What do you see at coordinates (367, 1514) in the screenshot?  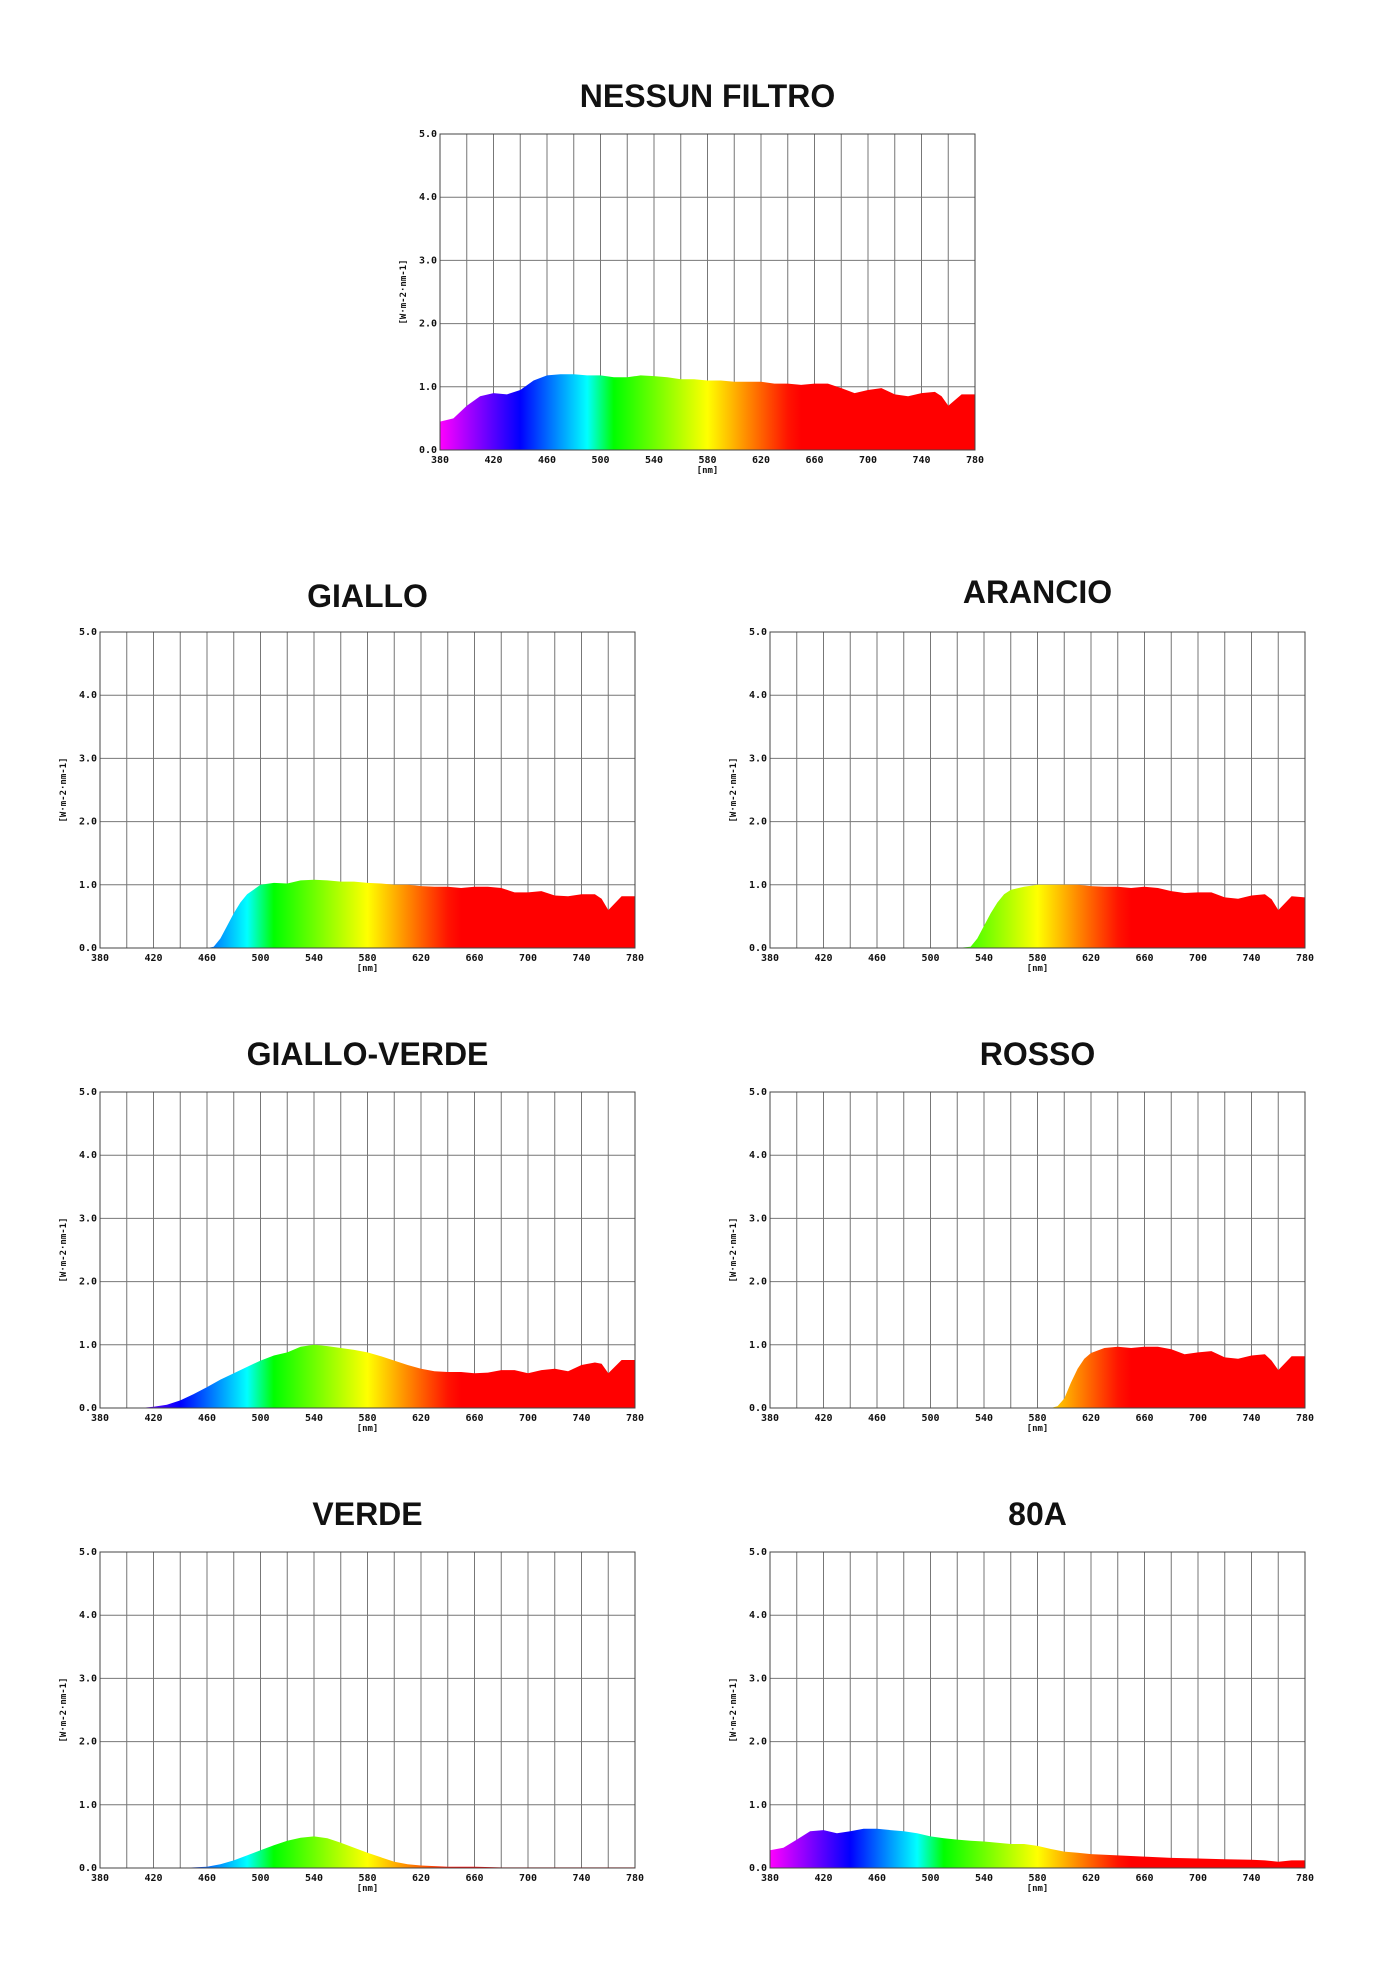 I see `chart-title: VERDE` at bounding box center [367, 1514].